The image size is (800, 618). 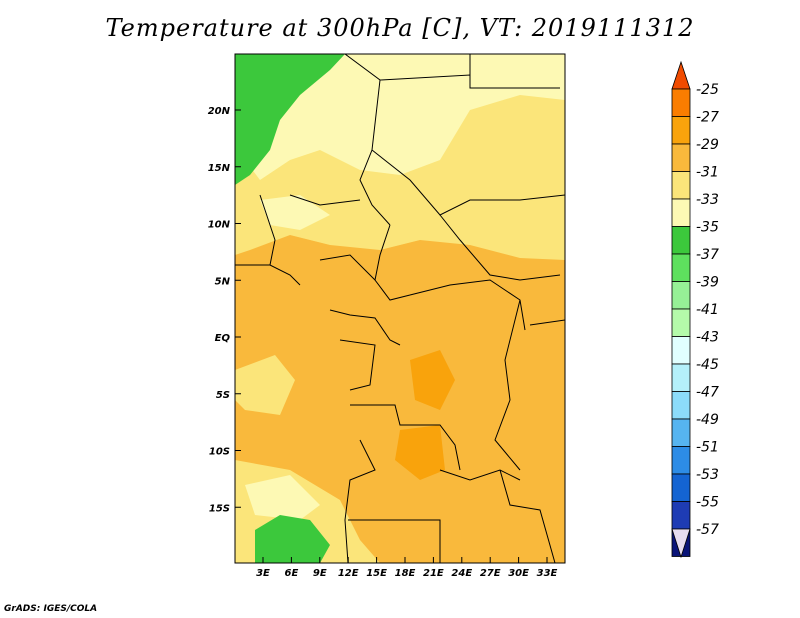 What do you see at coordinates (707, 255) in the screenshot?
I see `colorbar-label: -37` at bounding box center [707, 255].